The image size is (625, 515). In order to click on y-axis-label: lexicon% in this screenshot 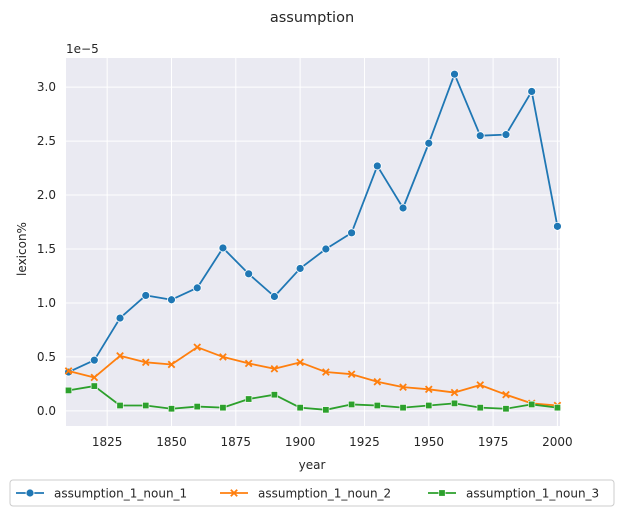, I will do `click(22, 249)`.